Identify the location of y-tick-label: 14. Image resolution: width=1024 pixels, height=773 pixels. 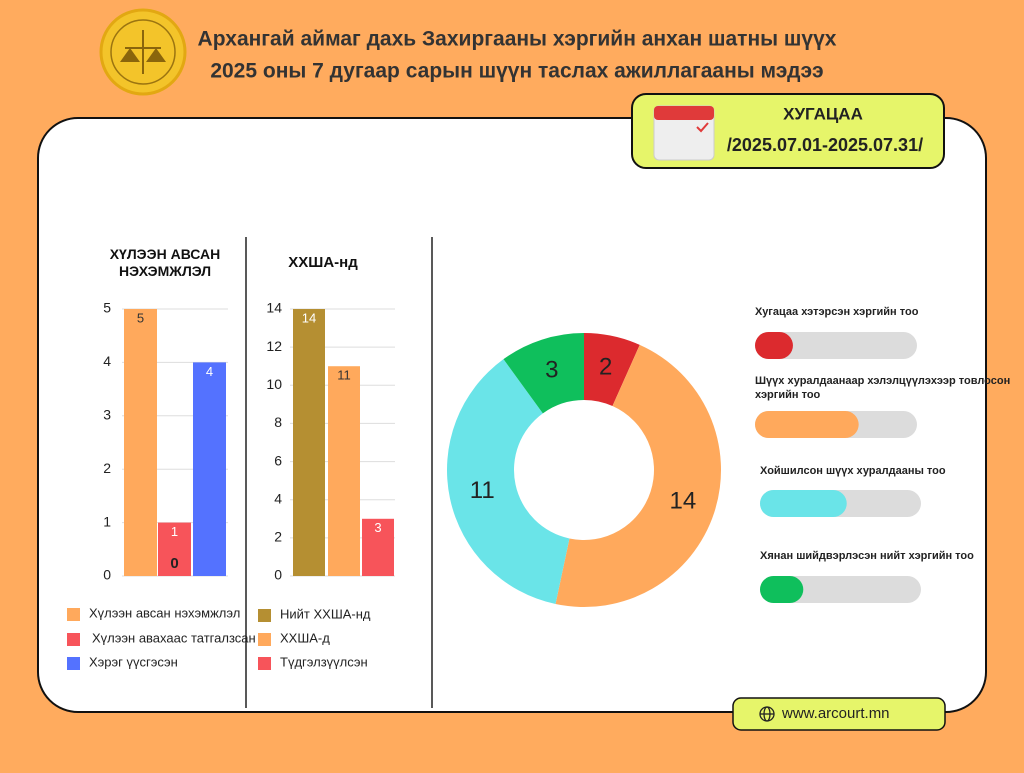
(274, 308).